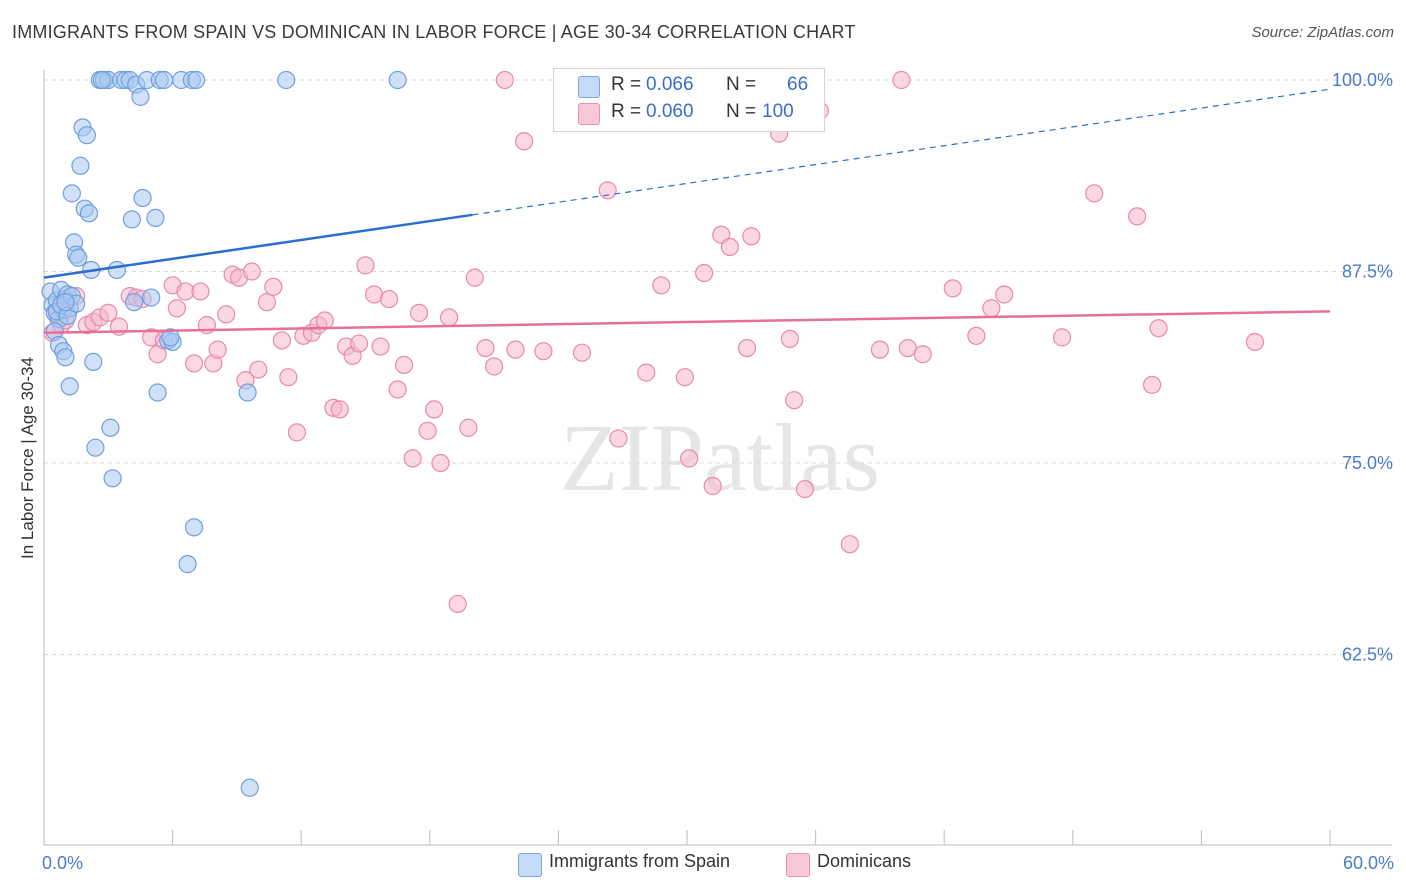 The height and width of the screenshot is (892, 1406). I want to click on y-tick-label: 62.5%, so click(1367, 655).